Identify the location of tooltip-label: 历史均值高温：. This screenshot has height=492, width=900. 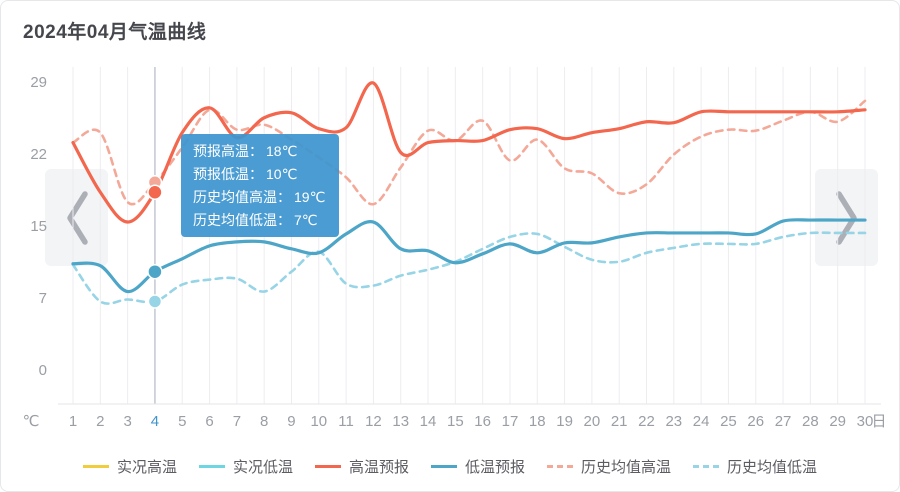
(242, 197).